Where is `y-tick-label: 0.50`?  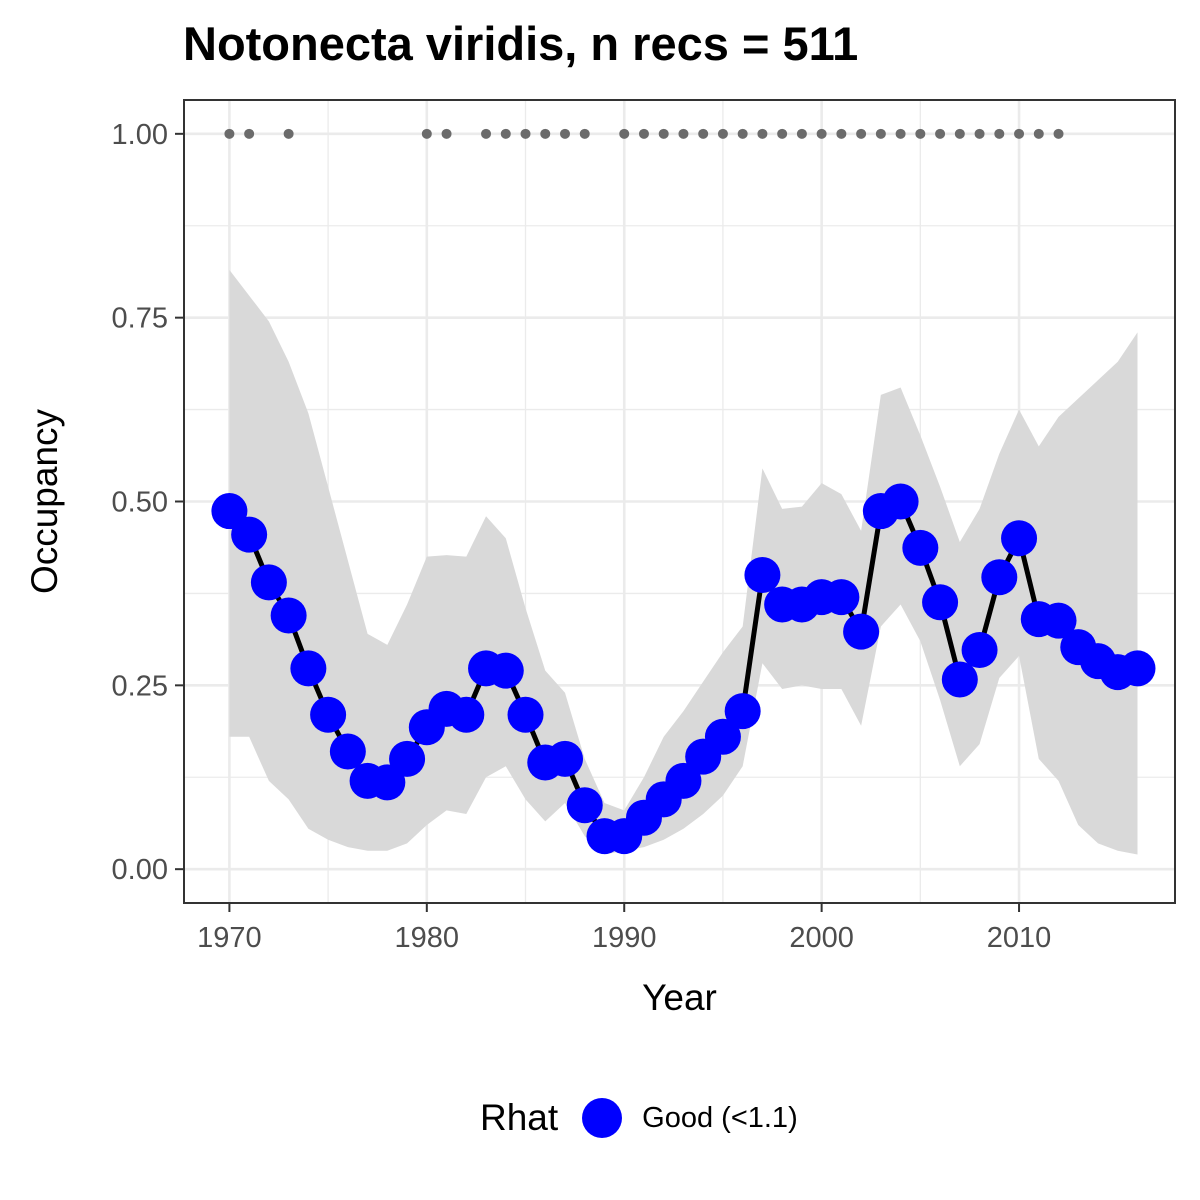 y-tick-label: 0.50 is located at coordinates (140, 503).